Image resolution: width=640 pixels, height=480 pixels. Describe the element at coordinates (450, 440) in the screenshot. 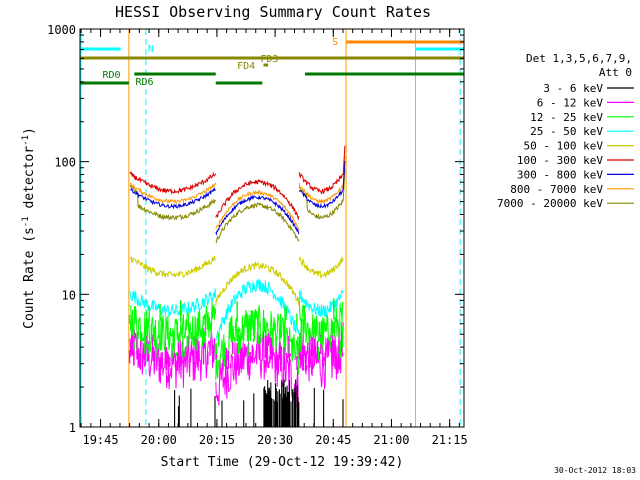

I see `x-tick-label: 21:15` at that location.